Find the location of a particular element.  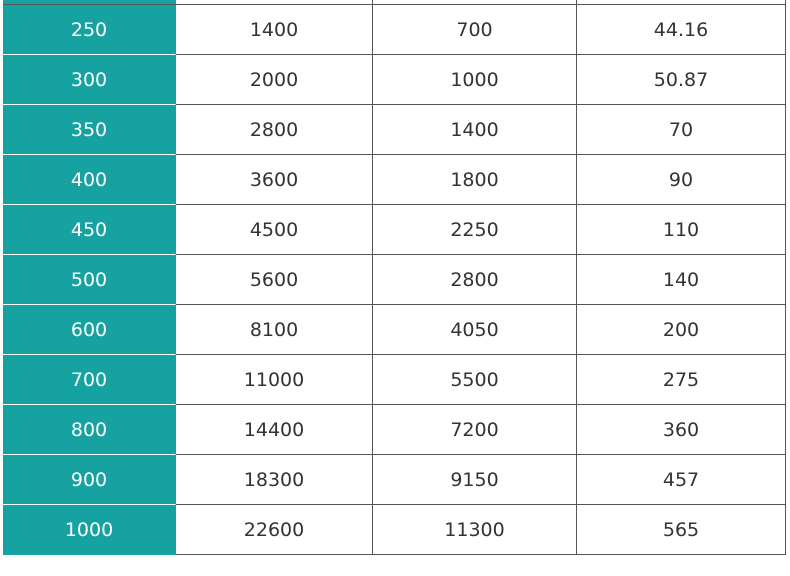

table-cell: 2000 is located at coordinates (274, 80).